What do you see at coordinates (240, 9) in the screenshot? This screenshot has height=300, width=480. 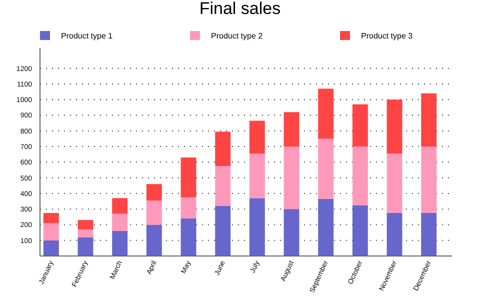 I see `chart-title: Final sales` at bounding box center [240, 9].